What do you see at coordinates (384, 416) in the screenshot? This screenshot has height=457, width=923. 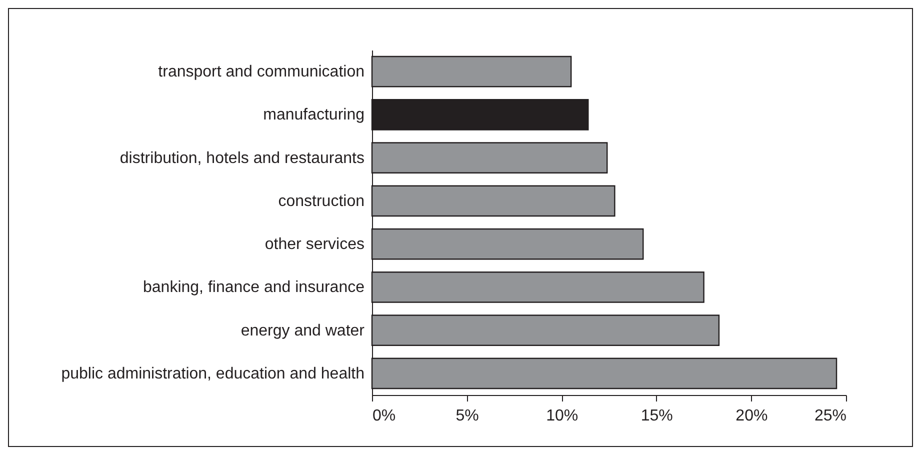 I see `x-tick-label: 0%` at bounding box center [384, 416].